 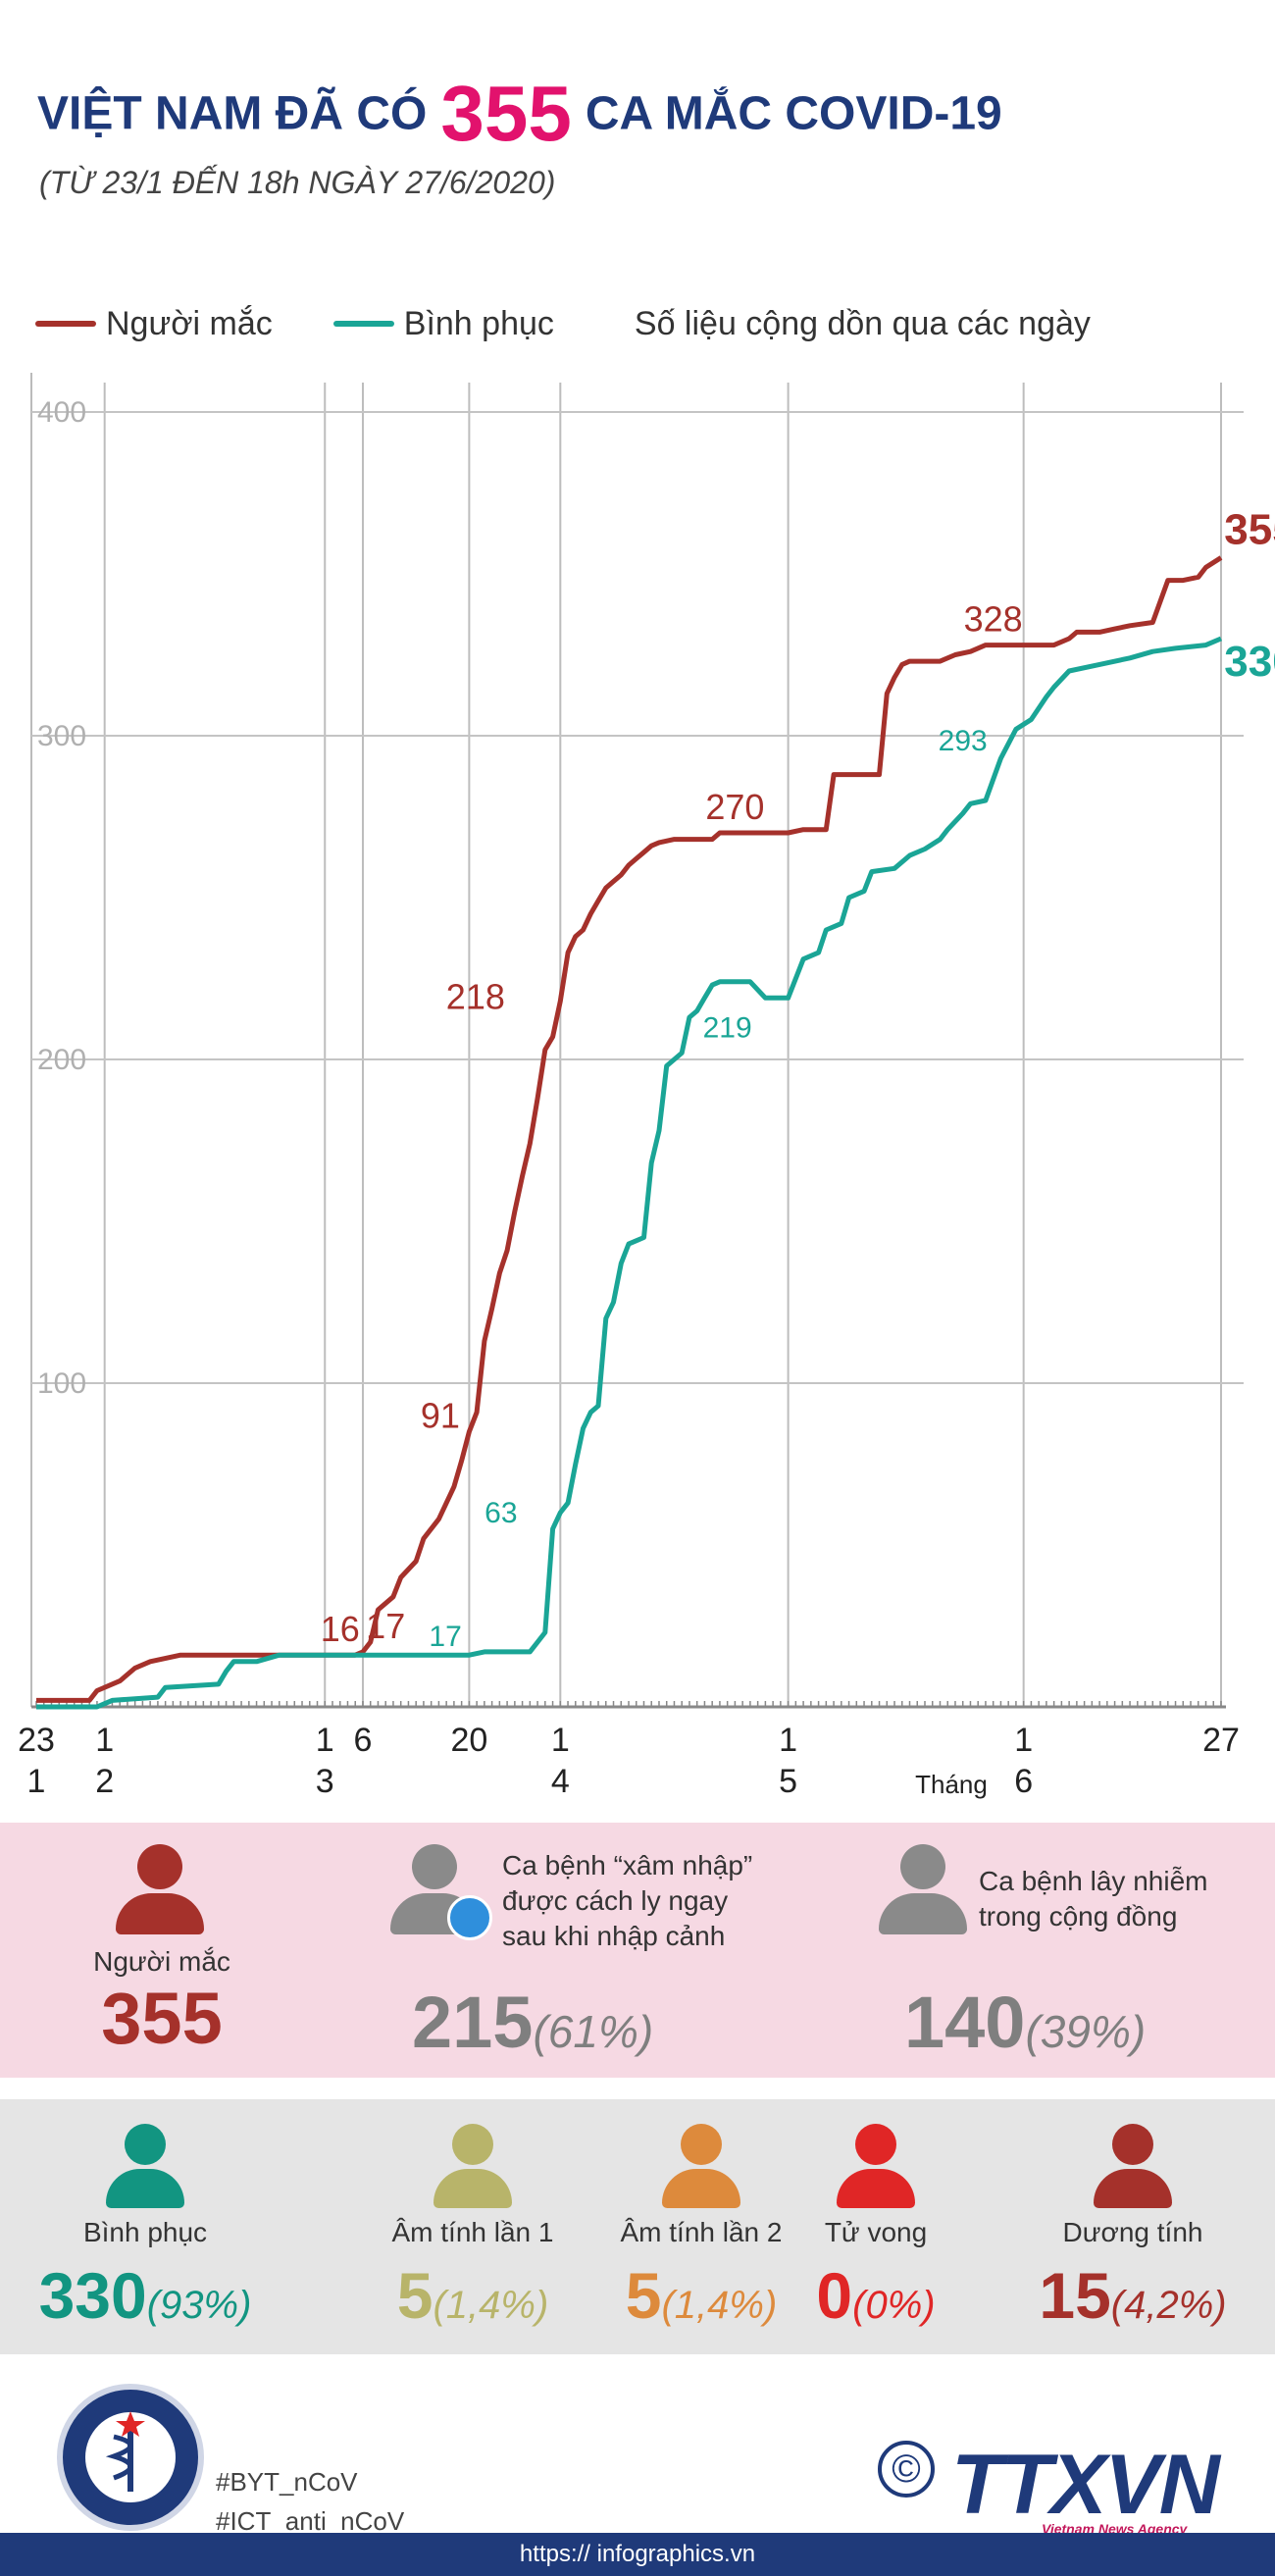 I want to click on legend-recovered-label: Bình phục, so click(x=478, y=323).